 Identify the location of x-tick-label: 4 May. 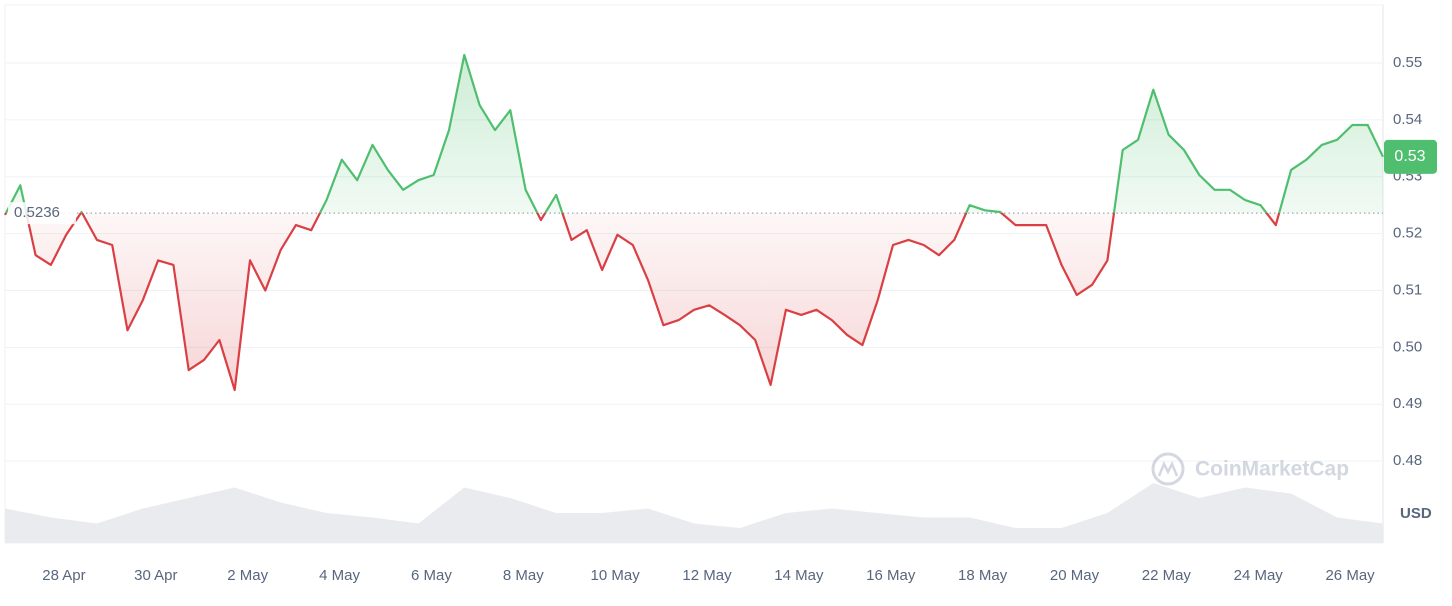
(339, 575).